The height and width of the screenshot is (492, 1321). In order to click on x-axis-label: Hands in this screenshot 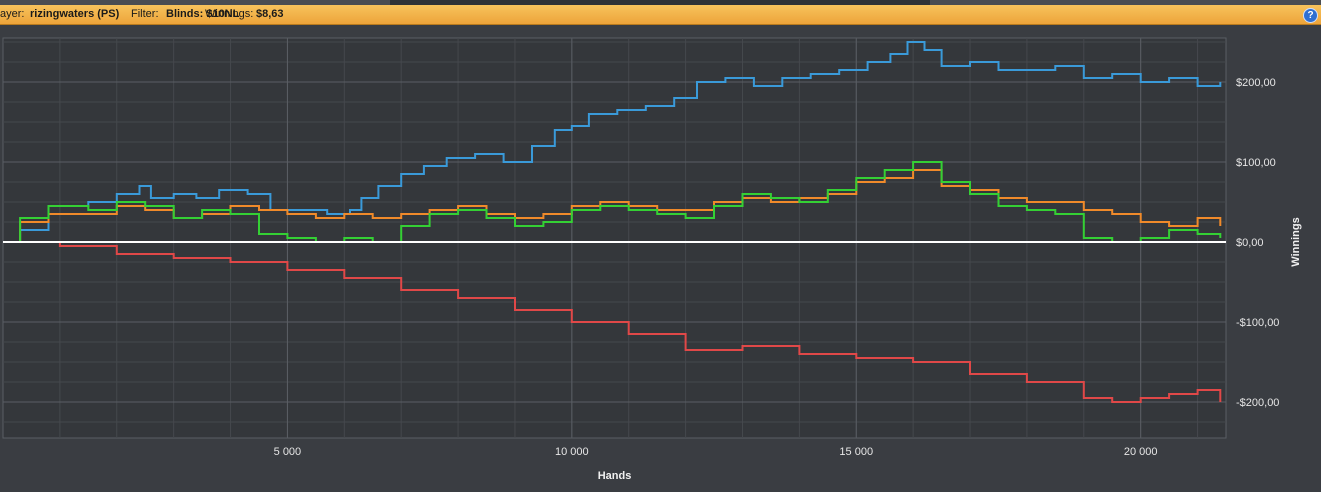, I will do `click(615, 476)`.